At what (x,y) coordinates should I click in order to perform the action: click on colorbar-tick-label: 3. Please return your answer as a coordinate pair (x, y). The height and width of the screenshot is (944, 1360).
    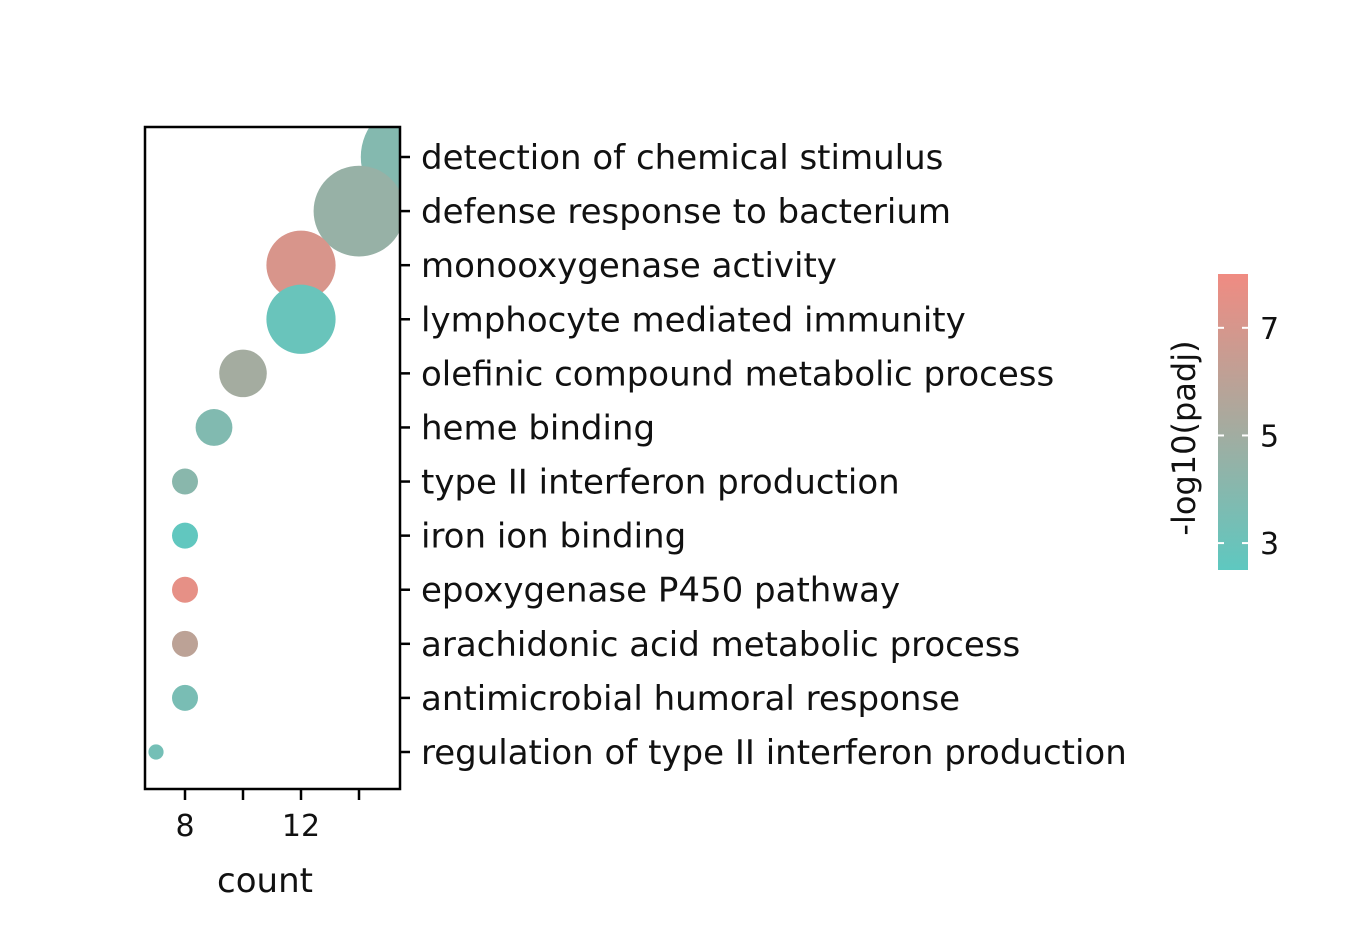
    Looking at the image, I should click on (1269, 544).